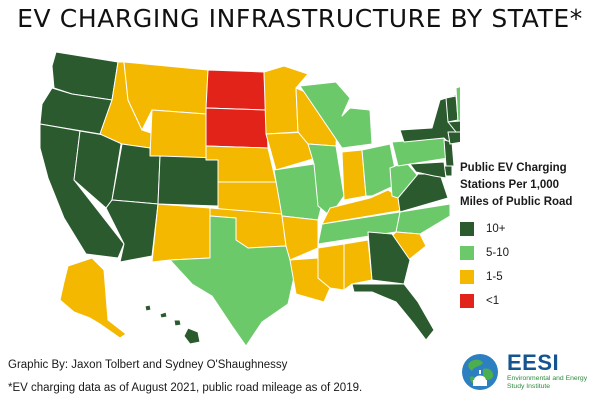 This screenshot has width=600, height=400. I want to click on state-NC, so click(423, 219).